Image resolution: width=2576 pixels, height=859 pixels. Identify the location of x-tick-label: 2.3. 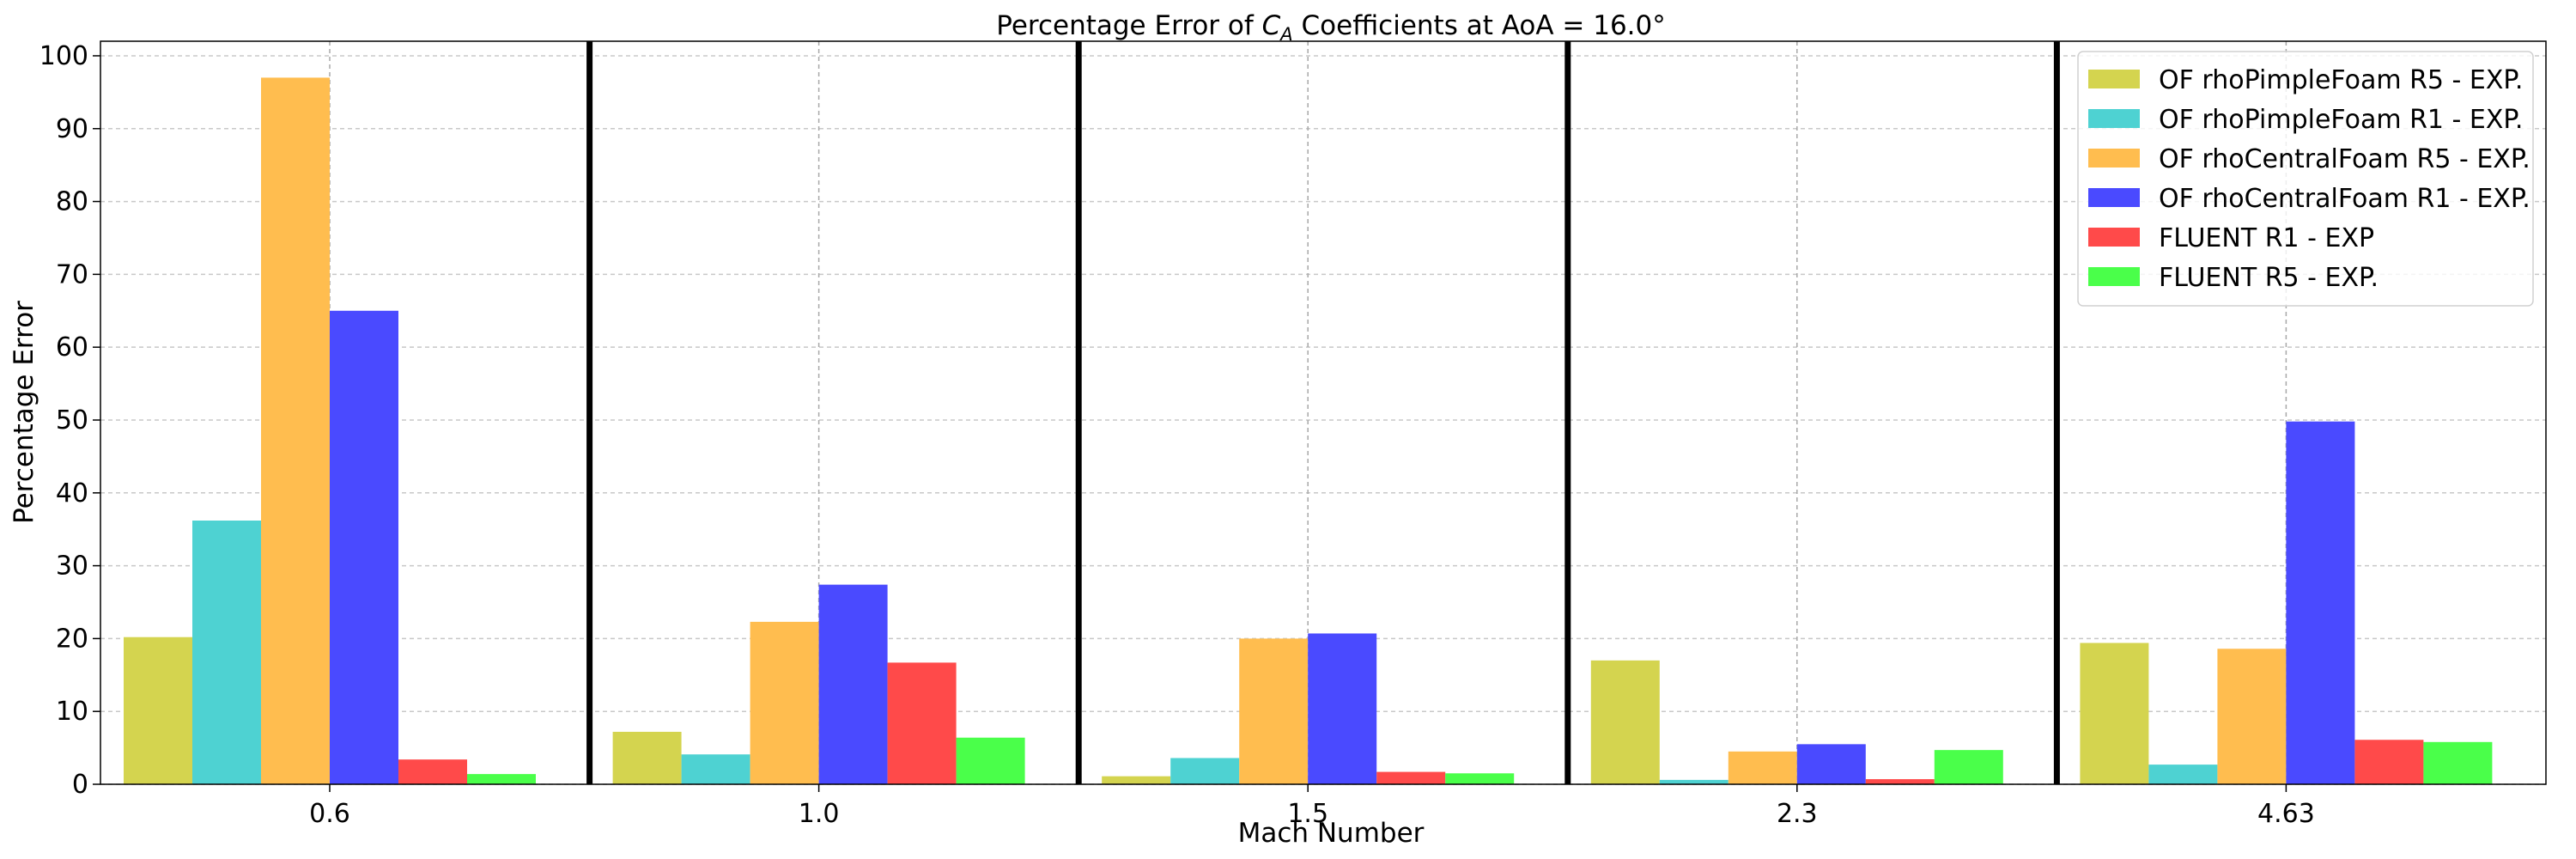
(1798, 814).